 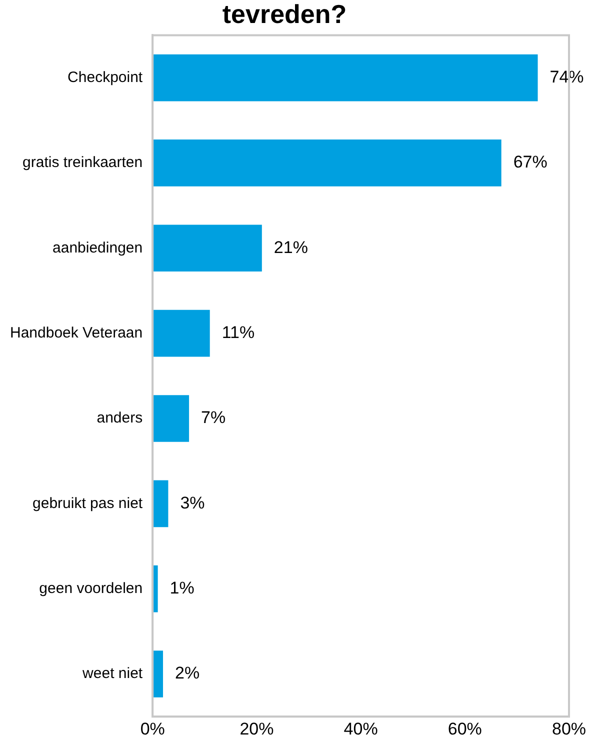 I want to click on data-label: 7%, so click(x=213, y=418).